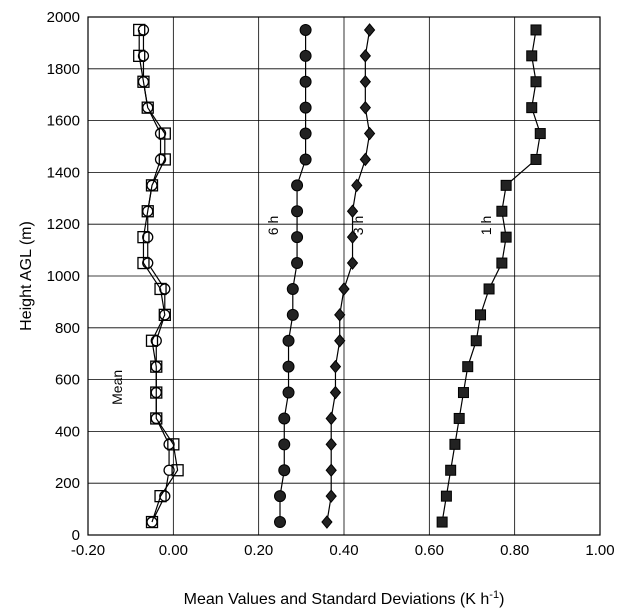 The height and width of the screenshot is (613, 620). What do you see at coordinates (88, 550) in the screenshot?
I see `x-tick-label: -0.20` at bounding box center [88, 550].